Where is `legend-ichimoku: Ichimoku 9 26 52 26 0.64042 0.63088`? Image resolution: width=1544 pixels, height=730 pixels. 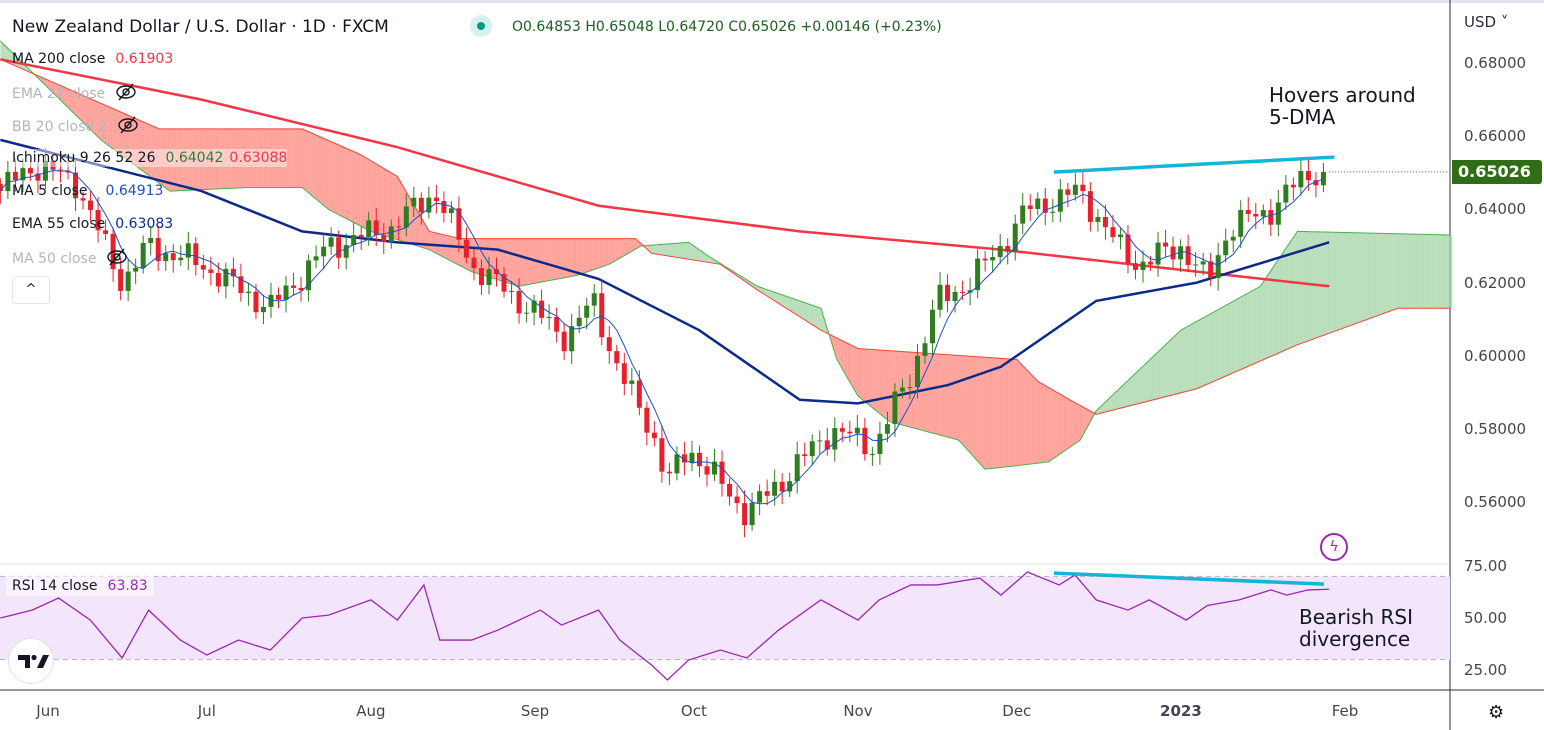 legend-ichimoku: Ichimoku 9 26 52 26 0.64042 0.63088 is located at coordinates (150, 158).